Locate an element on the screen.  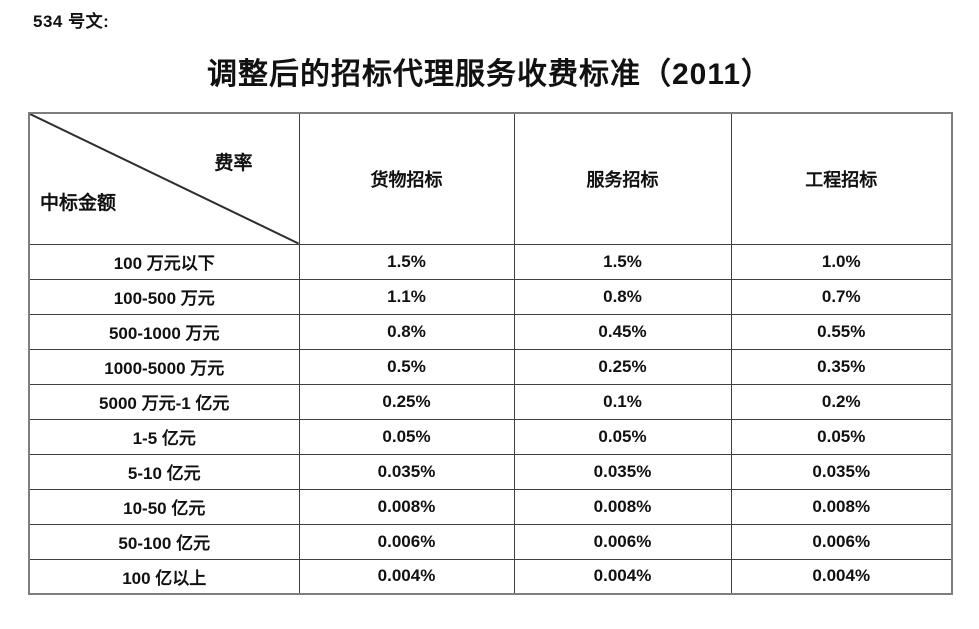
table-row: 1000-5000 万元 0.5% 0.25% 0.35% is located at coordinates (490, 366).